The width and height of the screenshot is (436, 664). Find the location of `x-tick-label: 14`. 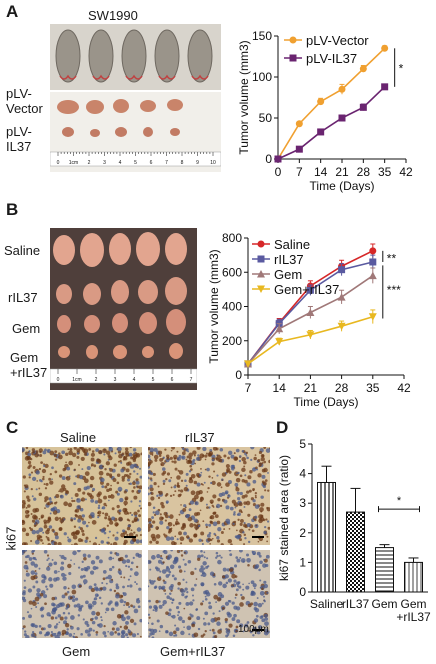

x-tick-label: 14 is located at coordinates (321, 172).